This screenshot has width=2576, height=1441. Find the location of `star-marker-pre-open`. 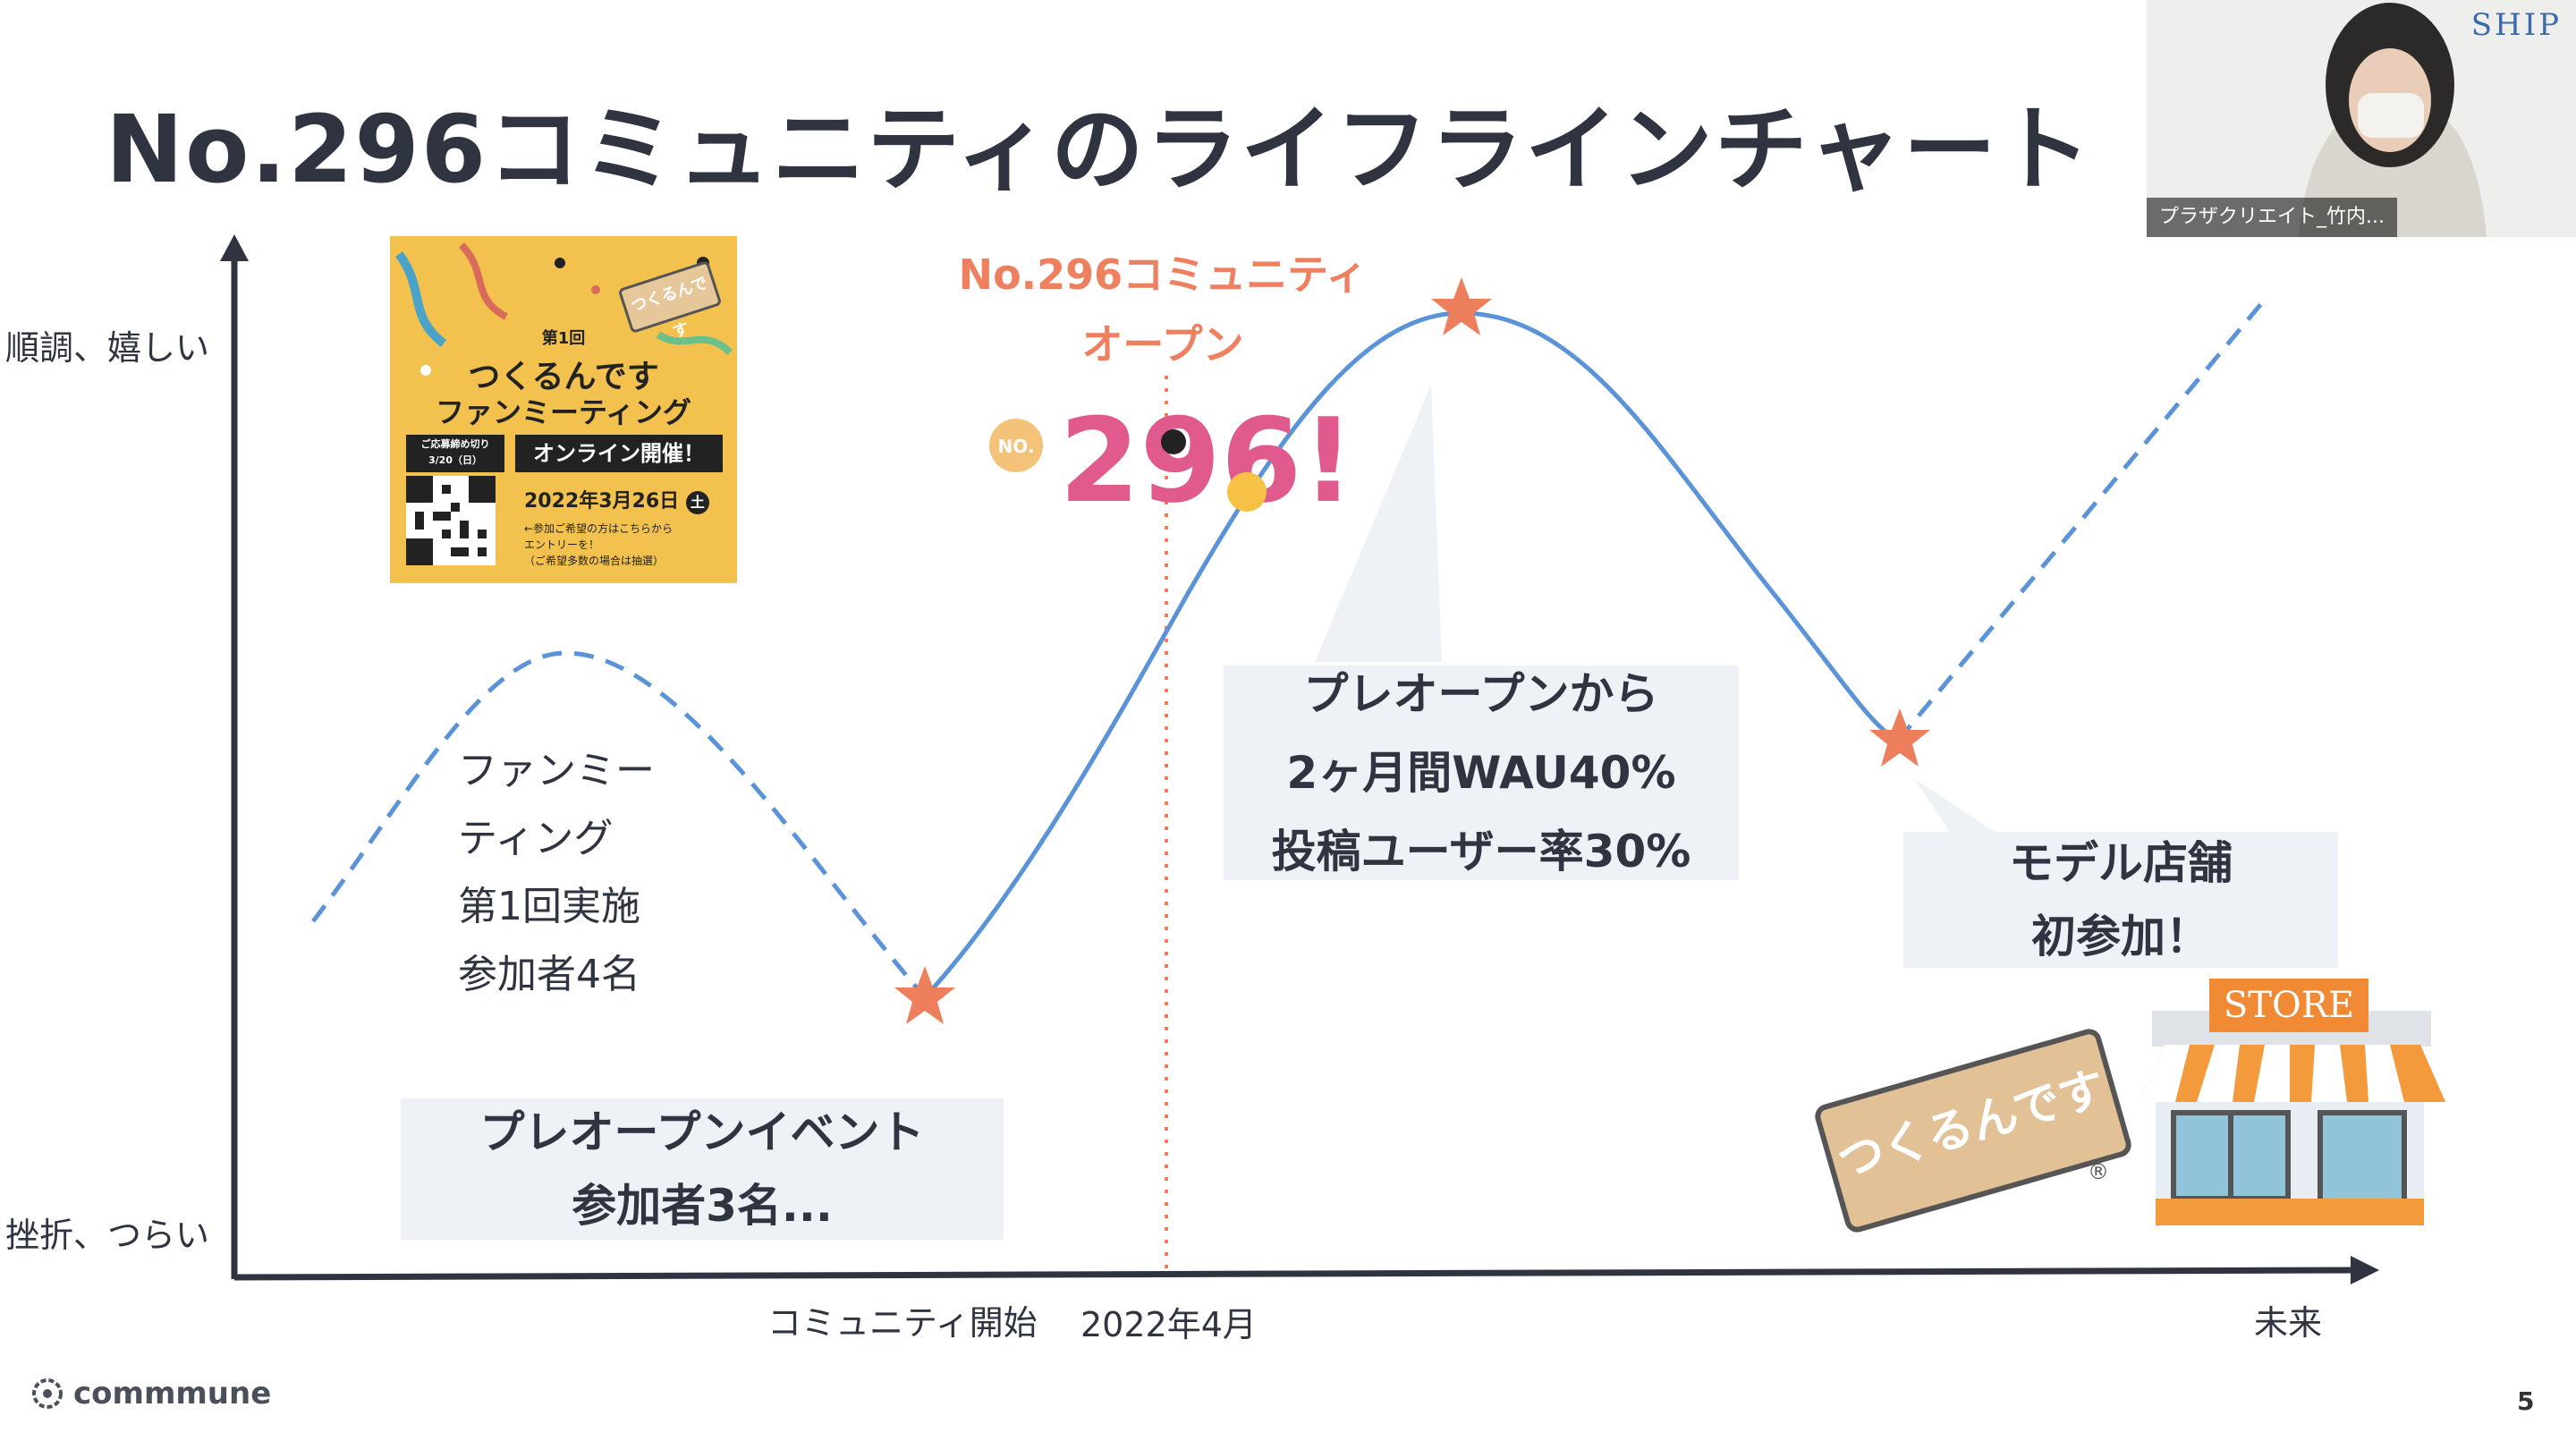

star-marker-pre-open is located at coordinates (924, 995).